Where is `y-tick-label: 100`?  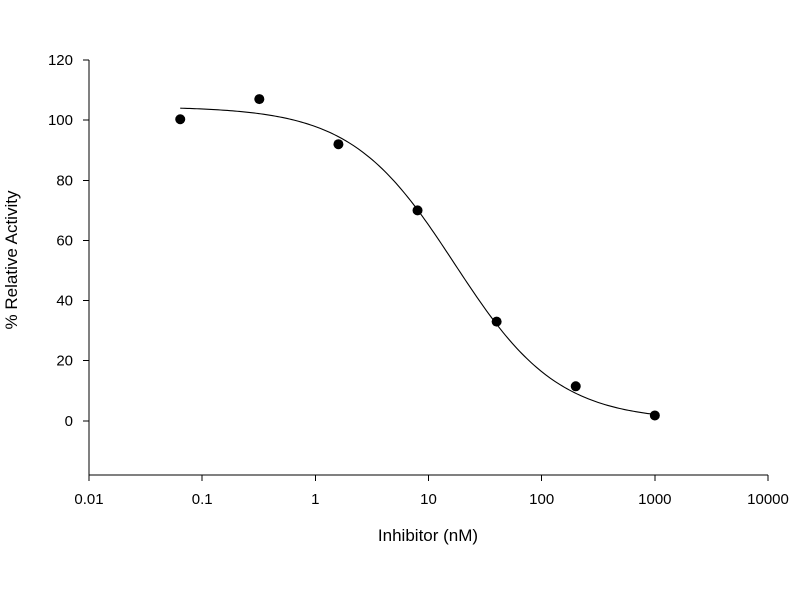 y-tick-label: 100 is located at coordinates (60, 120).